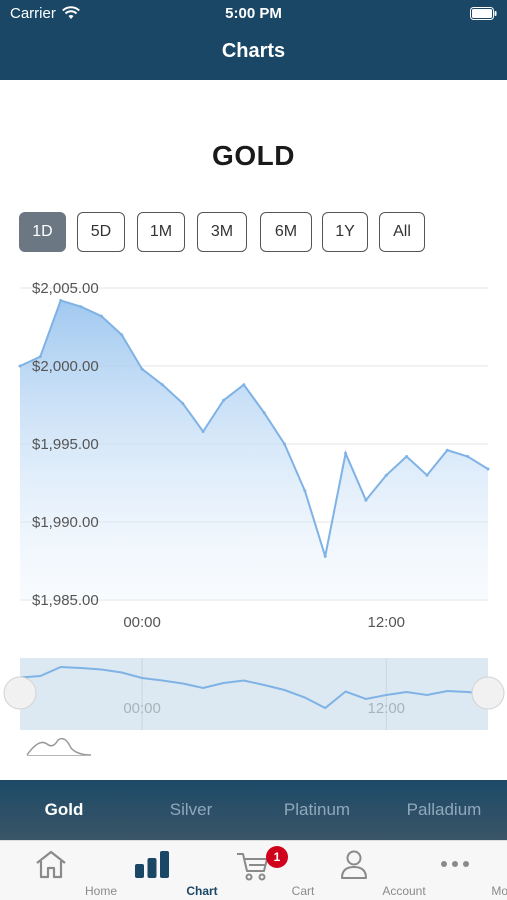  I want to click on x-tick-label: 12:00, so click(386, 622).